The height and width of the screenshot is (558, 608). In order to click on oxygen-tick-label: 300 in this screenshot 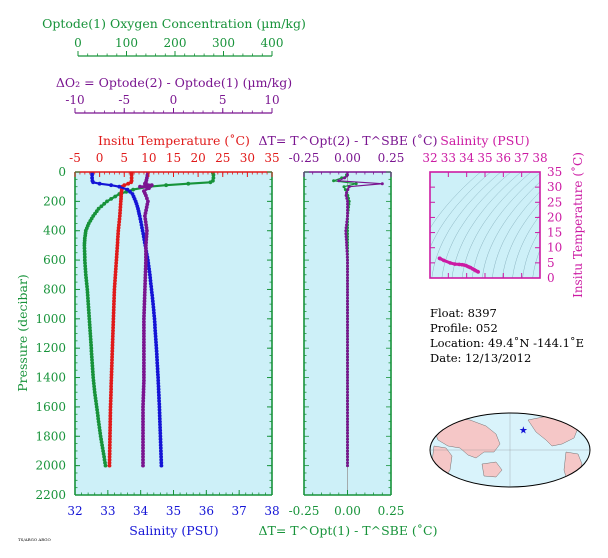, I will do `click(223, 43)`.